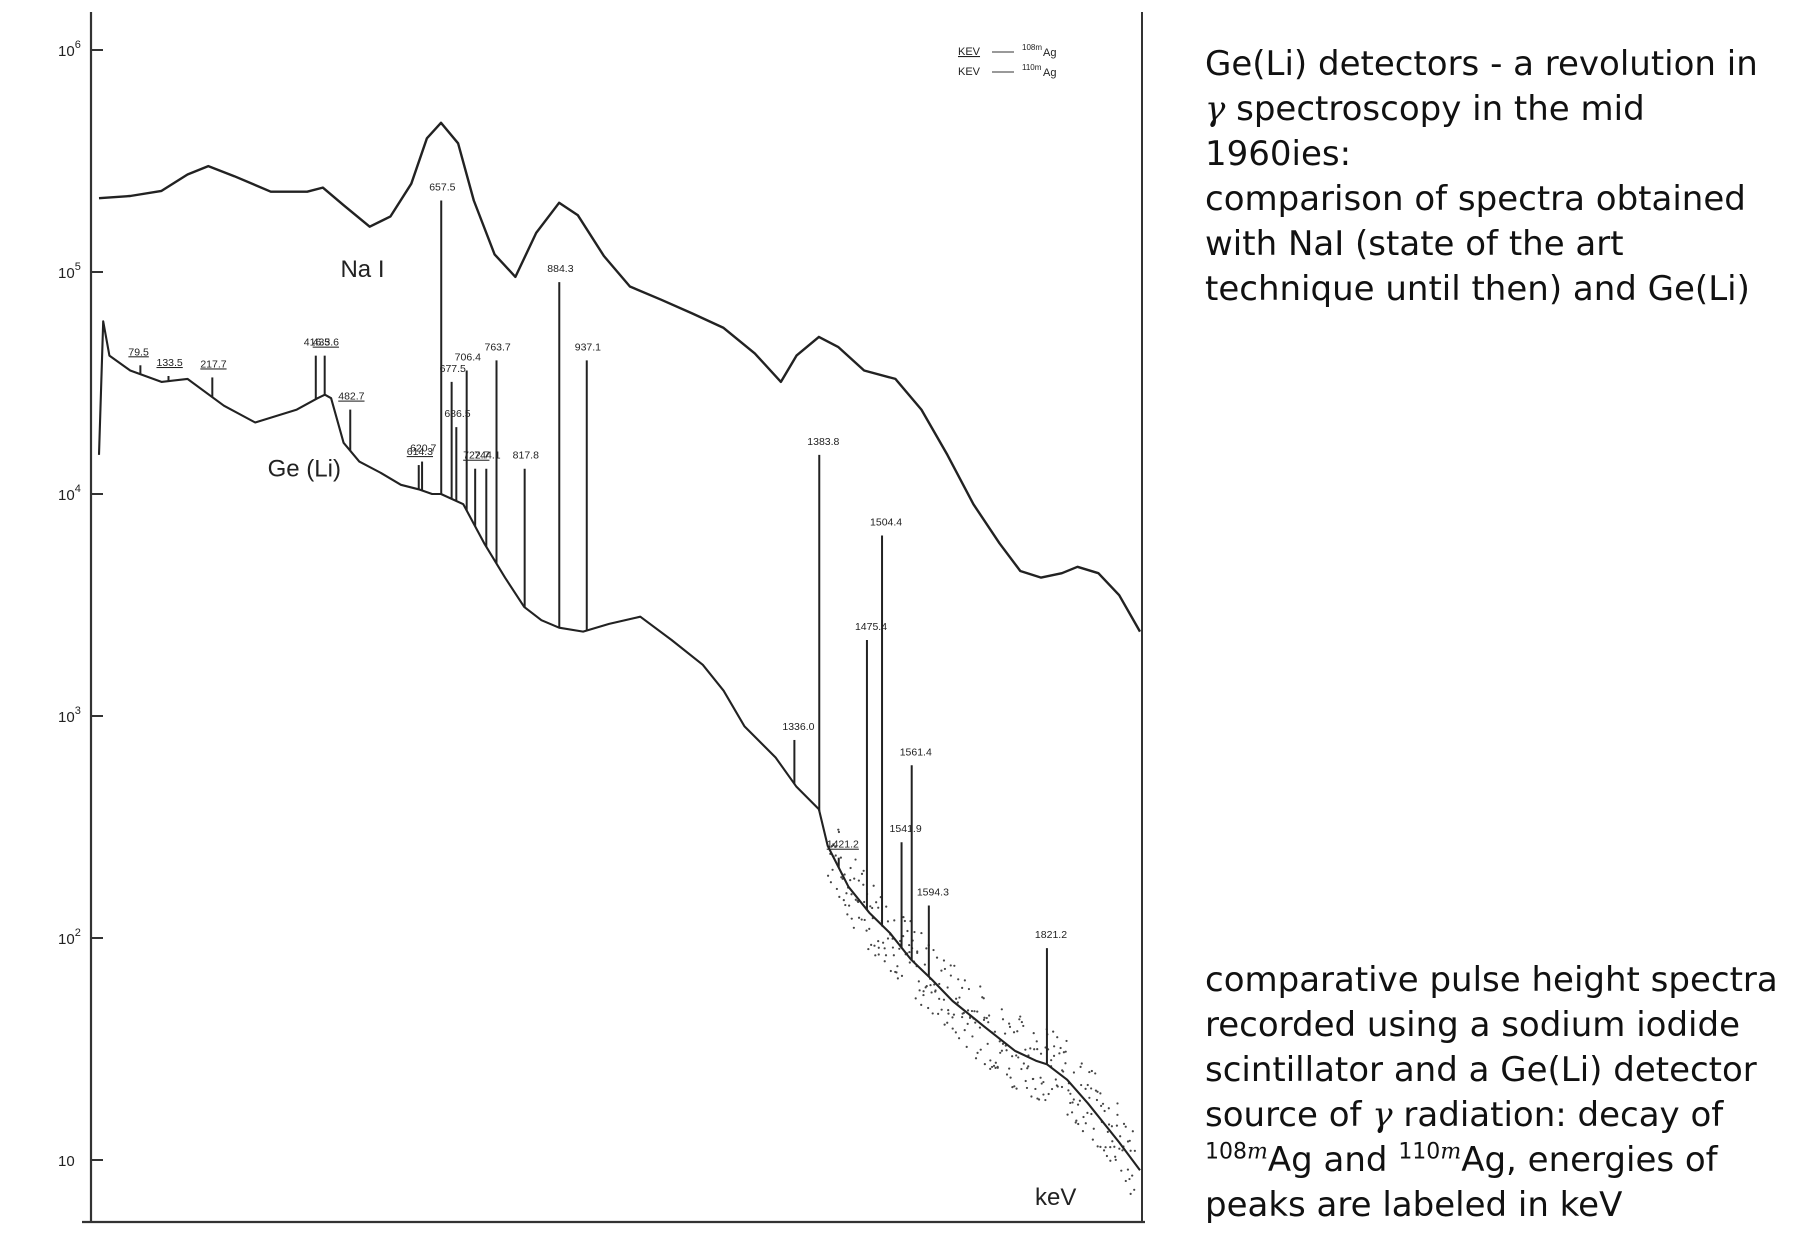  Describe the element at coordinates (213, 364) in the screenshot. I see `peak-label-2: 217.7` at that location.